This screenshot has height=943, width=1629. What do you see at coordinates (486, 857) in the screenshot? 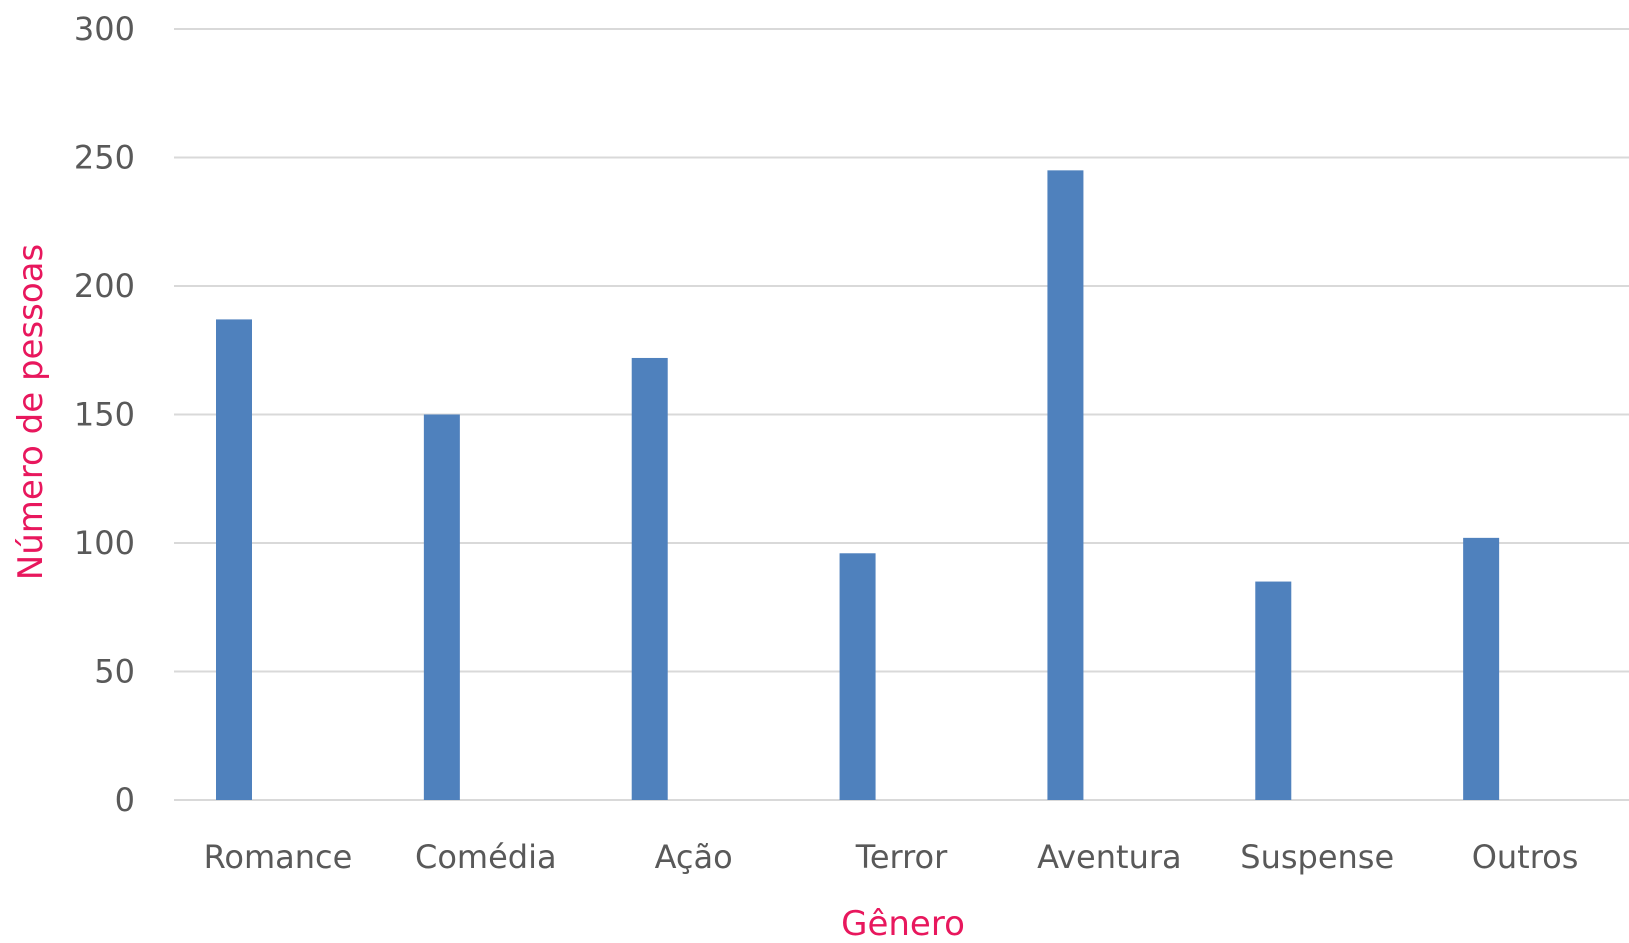
I see `x-tick-label: Comédia` at bounding box center [486, 857].